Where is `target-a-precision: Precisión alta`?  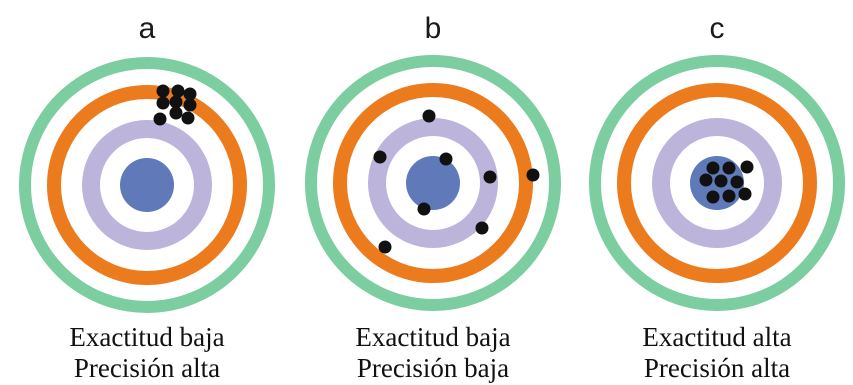 target-a-precision: Precisión alta is located at coordinates (147, 368).